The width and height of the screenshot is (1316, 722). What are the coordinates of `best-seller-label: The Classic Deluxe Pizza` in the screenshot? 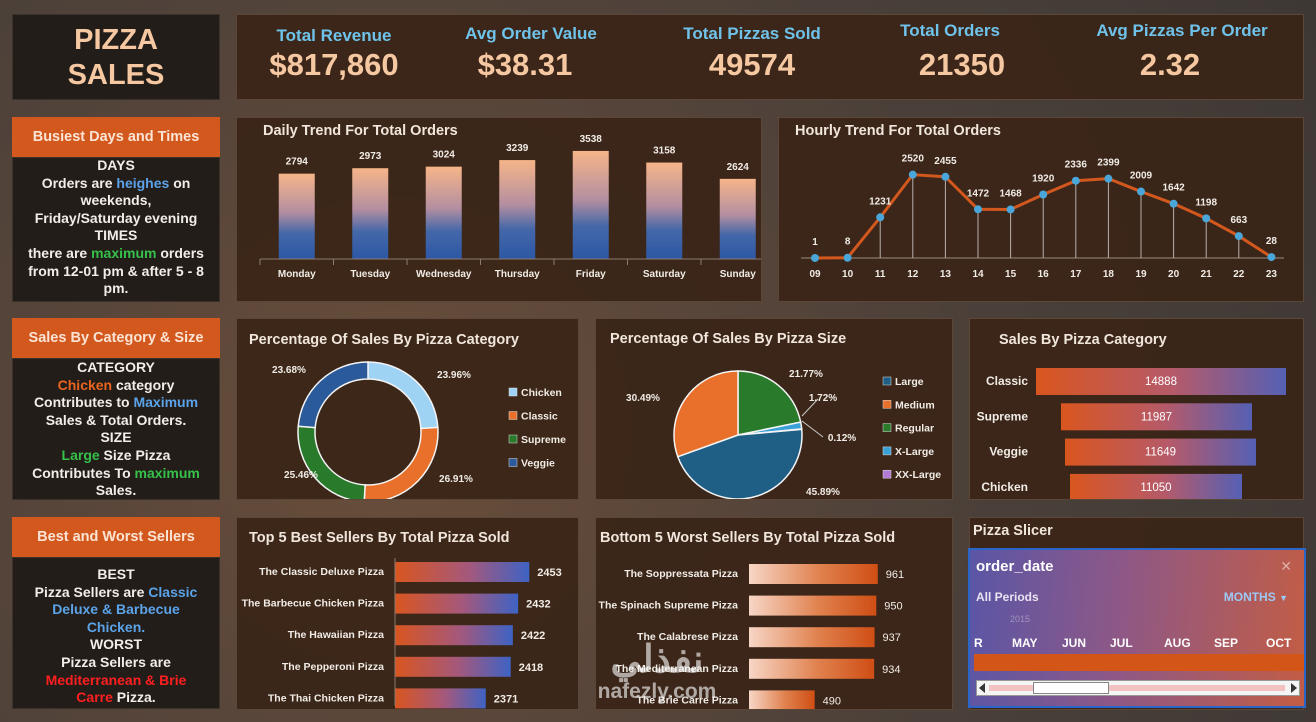 It's located at (321, 572).